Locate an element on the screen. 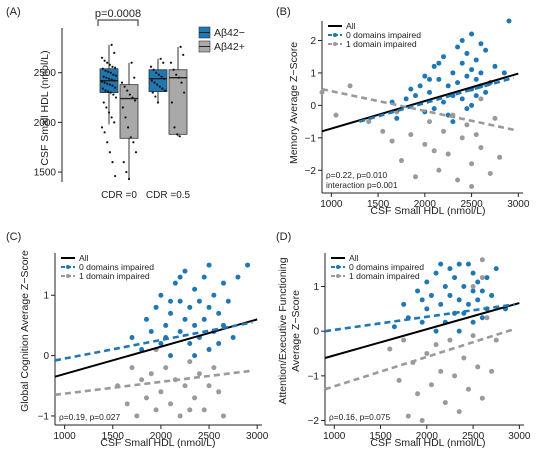 The width and height of the screenshot is (554, 457). panel-b-stats-annotation: interaction p=0.001 is located at coordinates (362, 185).